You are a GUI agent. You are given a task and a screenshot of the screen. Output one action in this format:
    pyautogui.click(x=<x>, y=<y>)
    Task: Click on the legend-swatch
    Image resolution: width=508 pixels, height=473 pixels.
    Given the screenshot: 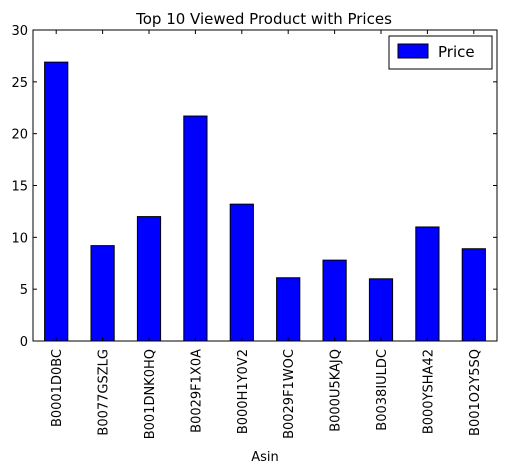 What is the action you would take?
    pyautogui.click(x=413, y=51)
    